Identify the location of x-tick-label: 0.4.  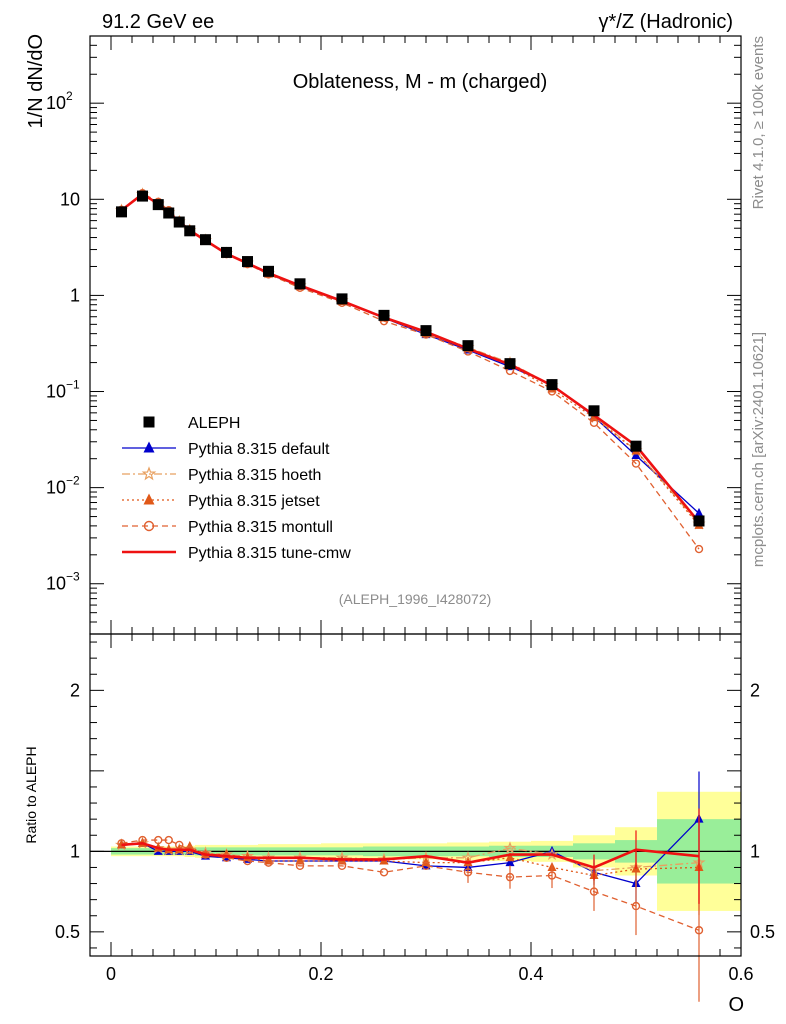
(530, 974).